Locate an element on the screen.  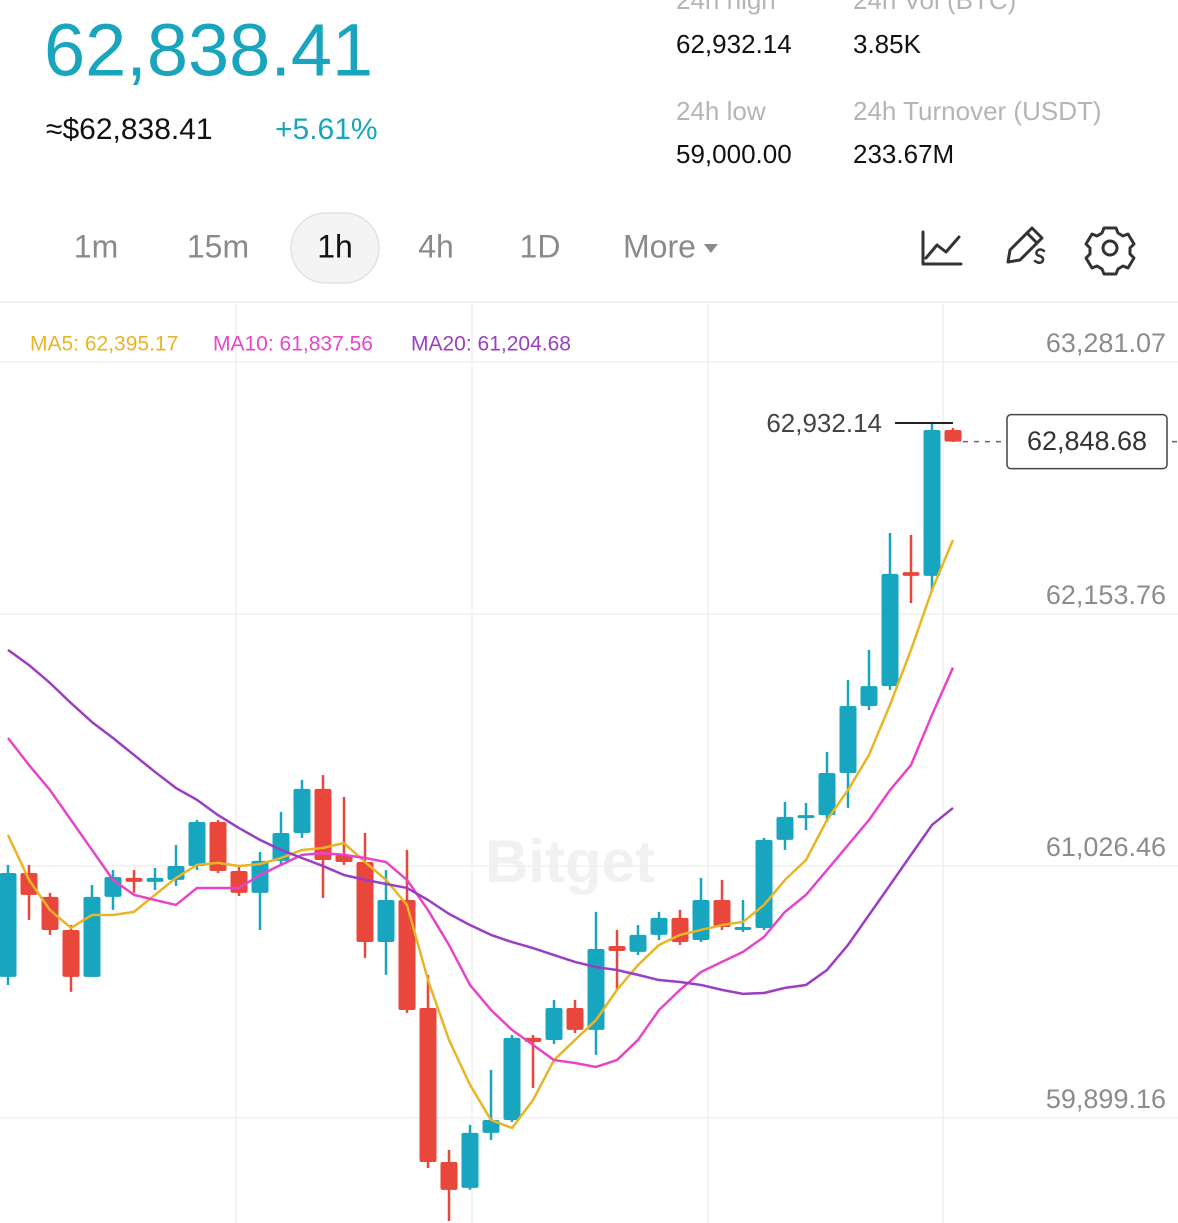
stat-value: 62,932.14 is located at coordinates (734, 44).